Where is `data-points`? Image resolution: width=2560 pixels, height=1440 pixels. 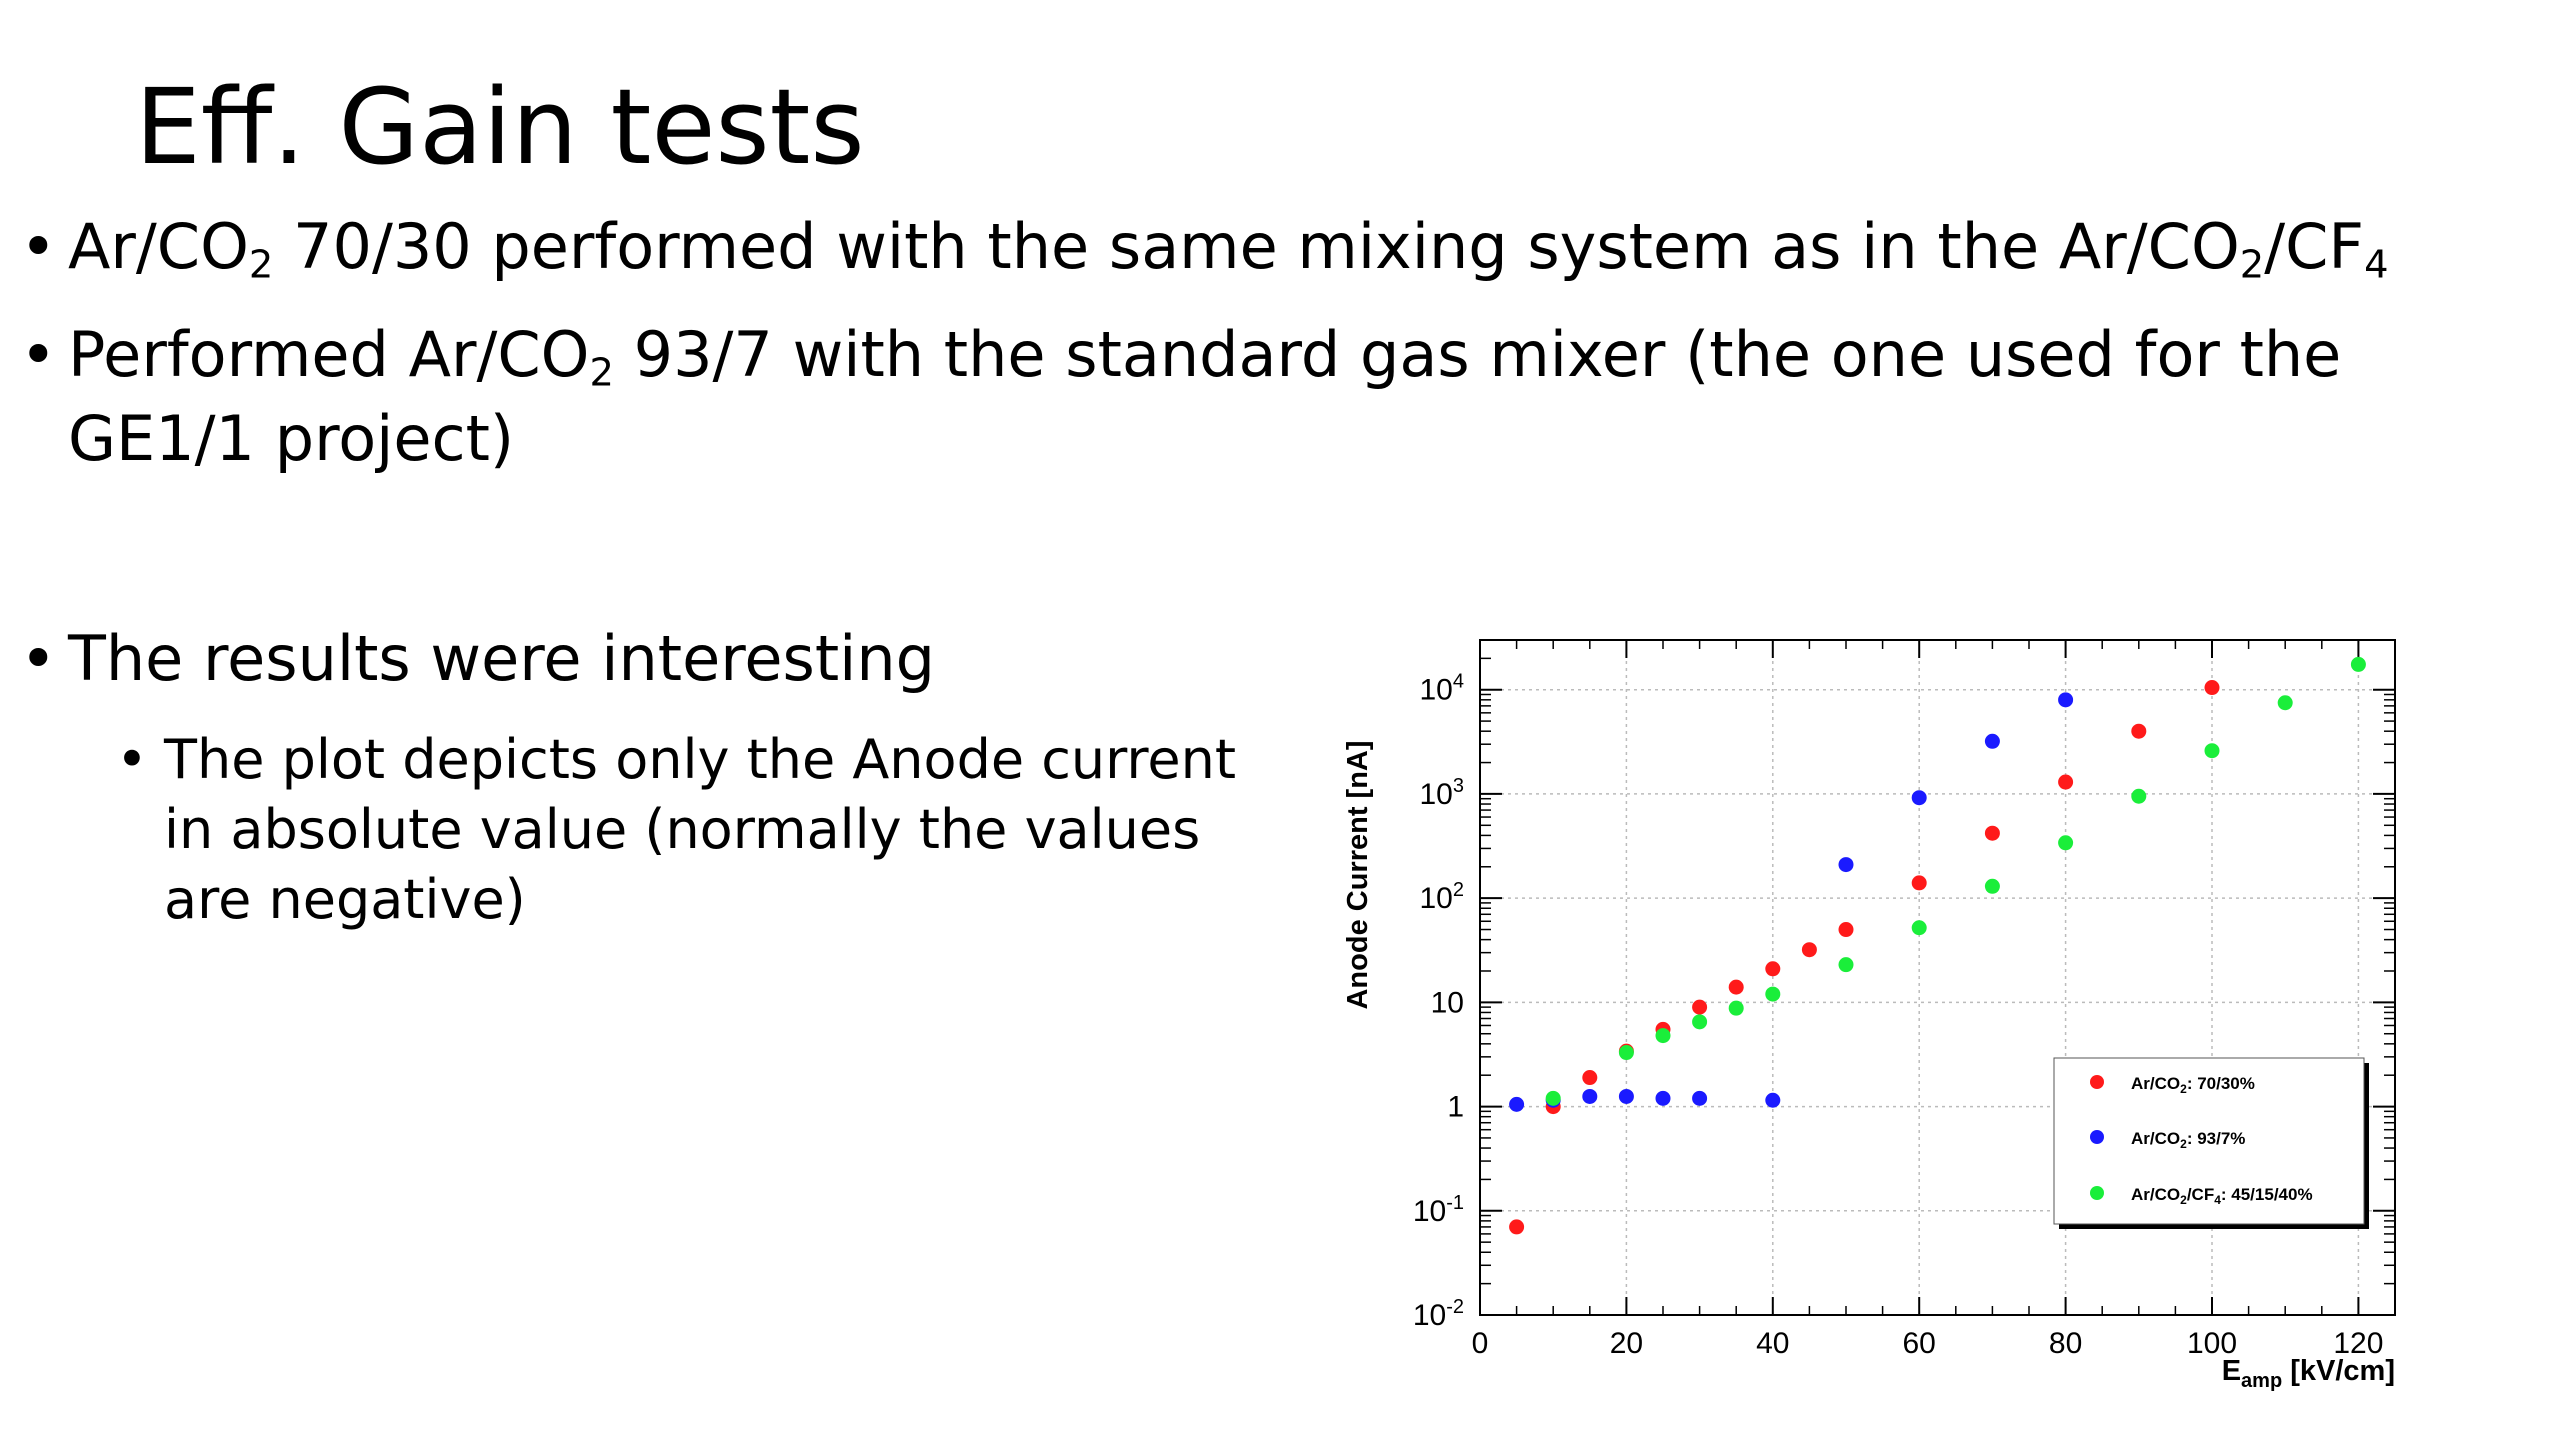 data-points is located at coordinates (1937, 945).